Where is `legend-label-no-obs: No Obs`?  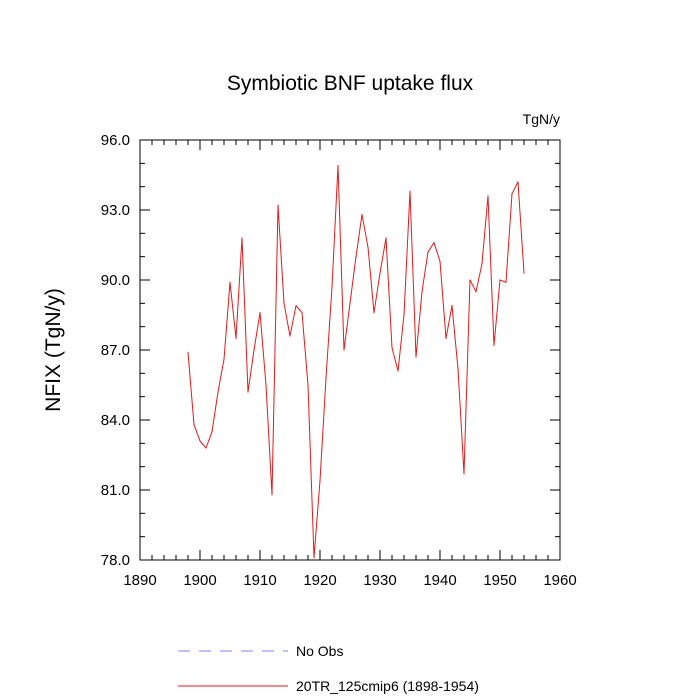
legend-label-no-obs: No Obs is located at coordinates (319, 651).